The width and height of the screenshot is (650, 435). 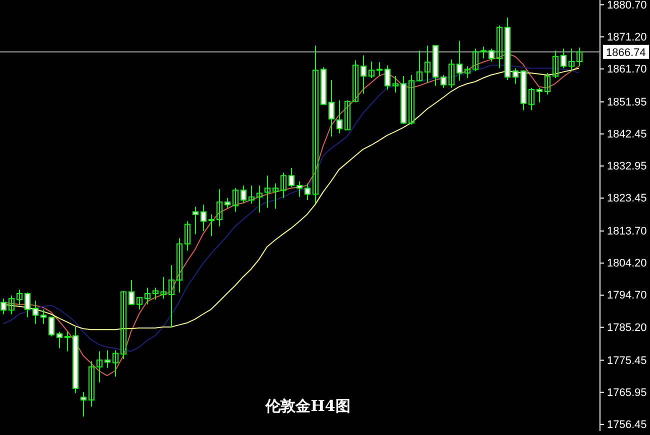 What do you see at coordinates (627, 37) in the screenshot?
I see `y-tick-label: 1871.20` at bounding box center [627, 37].